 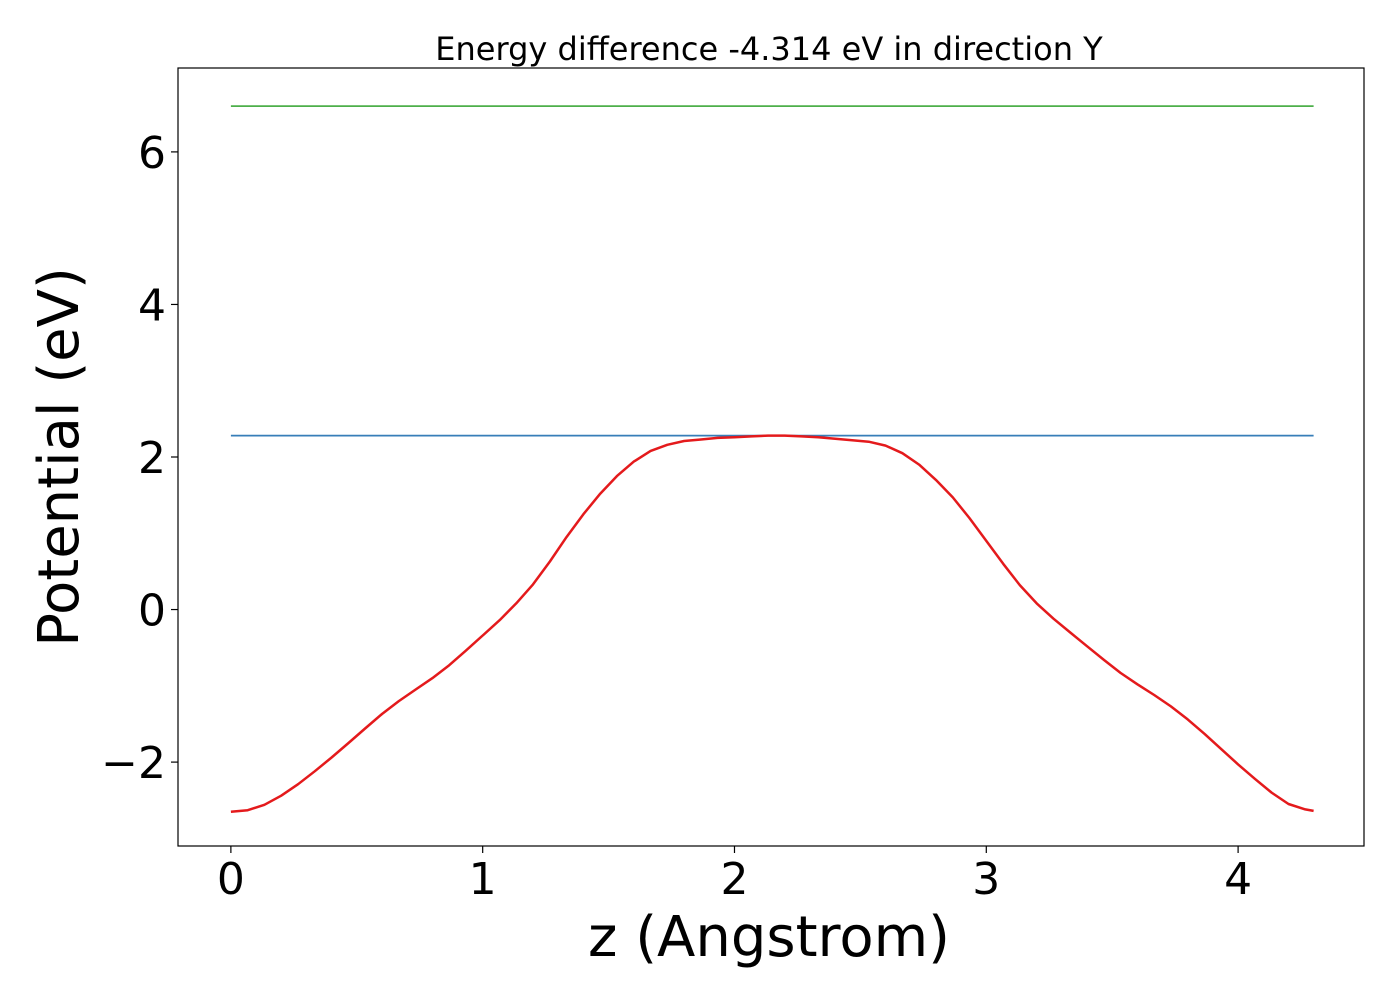 I want to click on x-tick-label: 4, so click(x=1238, y=879).